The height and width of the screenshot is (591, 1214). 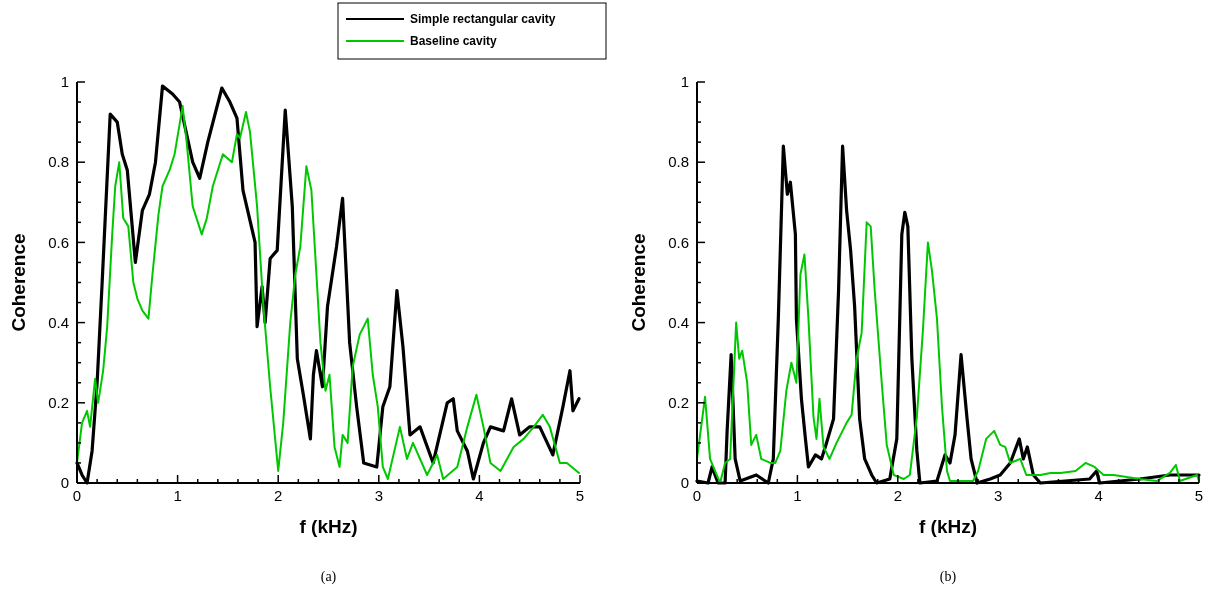 What do you see at coordinates (454, 41) in the screenshot?
I see `legend-label: Baseline cavity` at bounding box center [454, 41].